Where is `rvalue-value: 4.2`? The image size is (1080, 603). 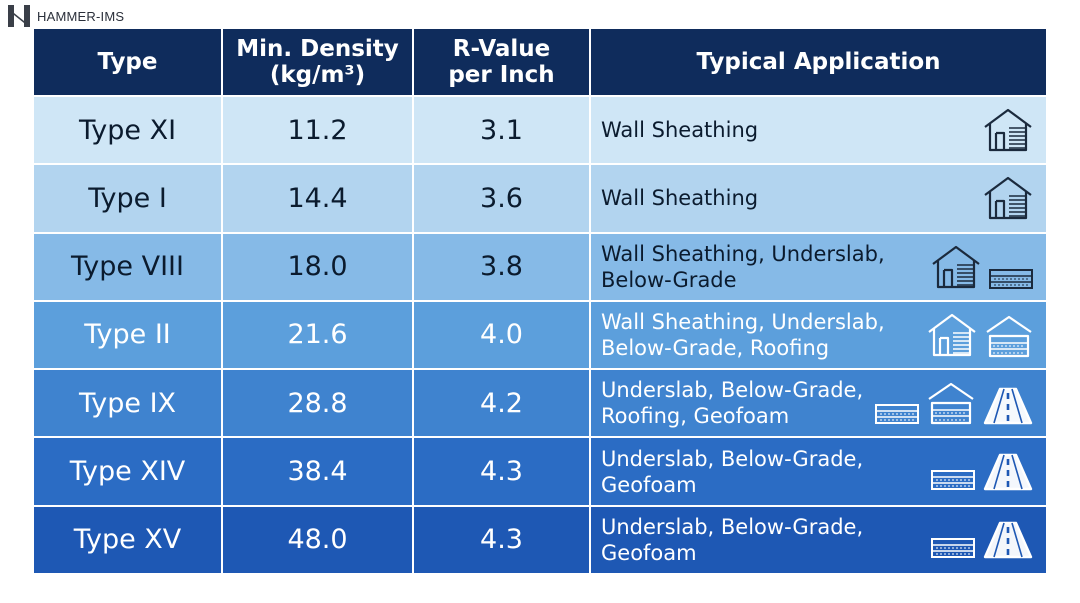
rvalue-value: 4.2 is located at coordinates (501, 403).